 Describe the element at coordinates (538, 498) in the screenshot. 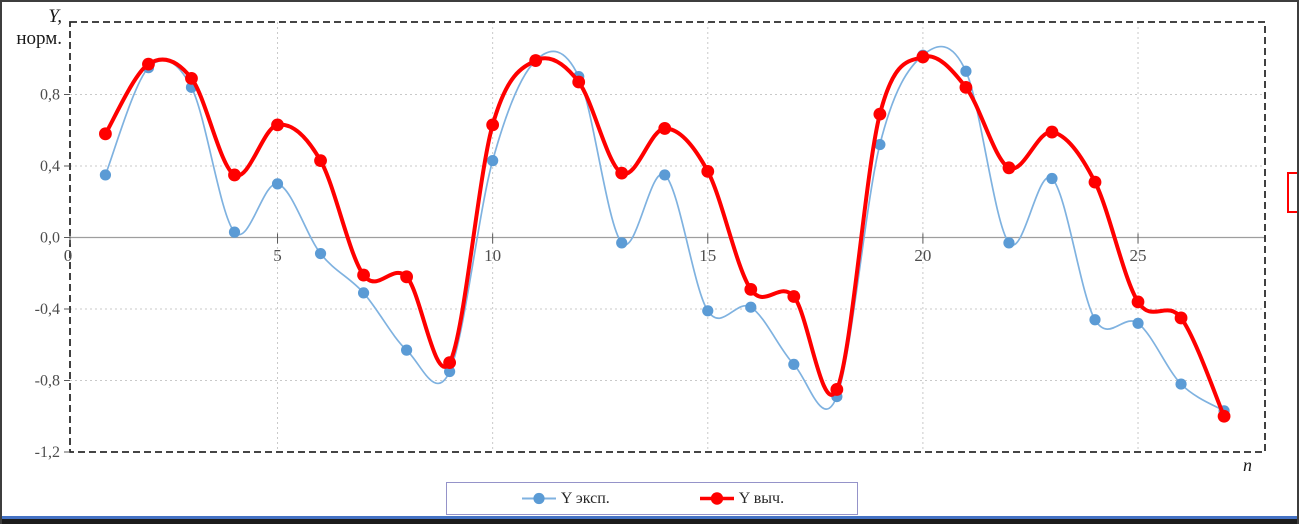

I see `legend-marker-blue-icon` at that location.